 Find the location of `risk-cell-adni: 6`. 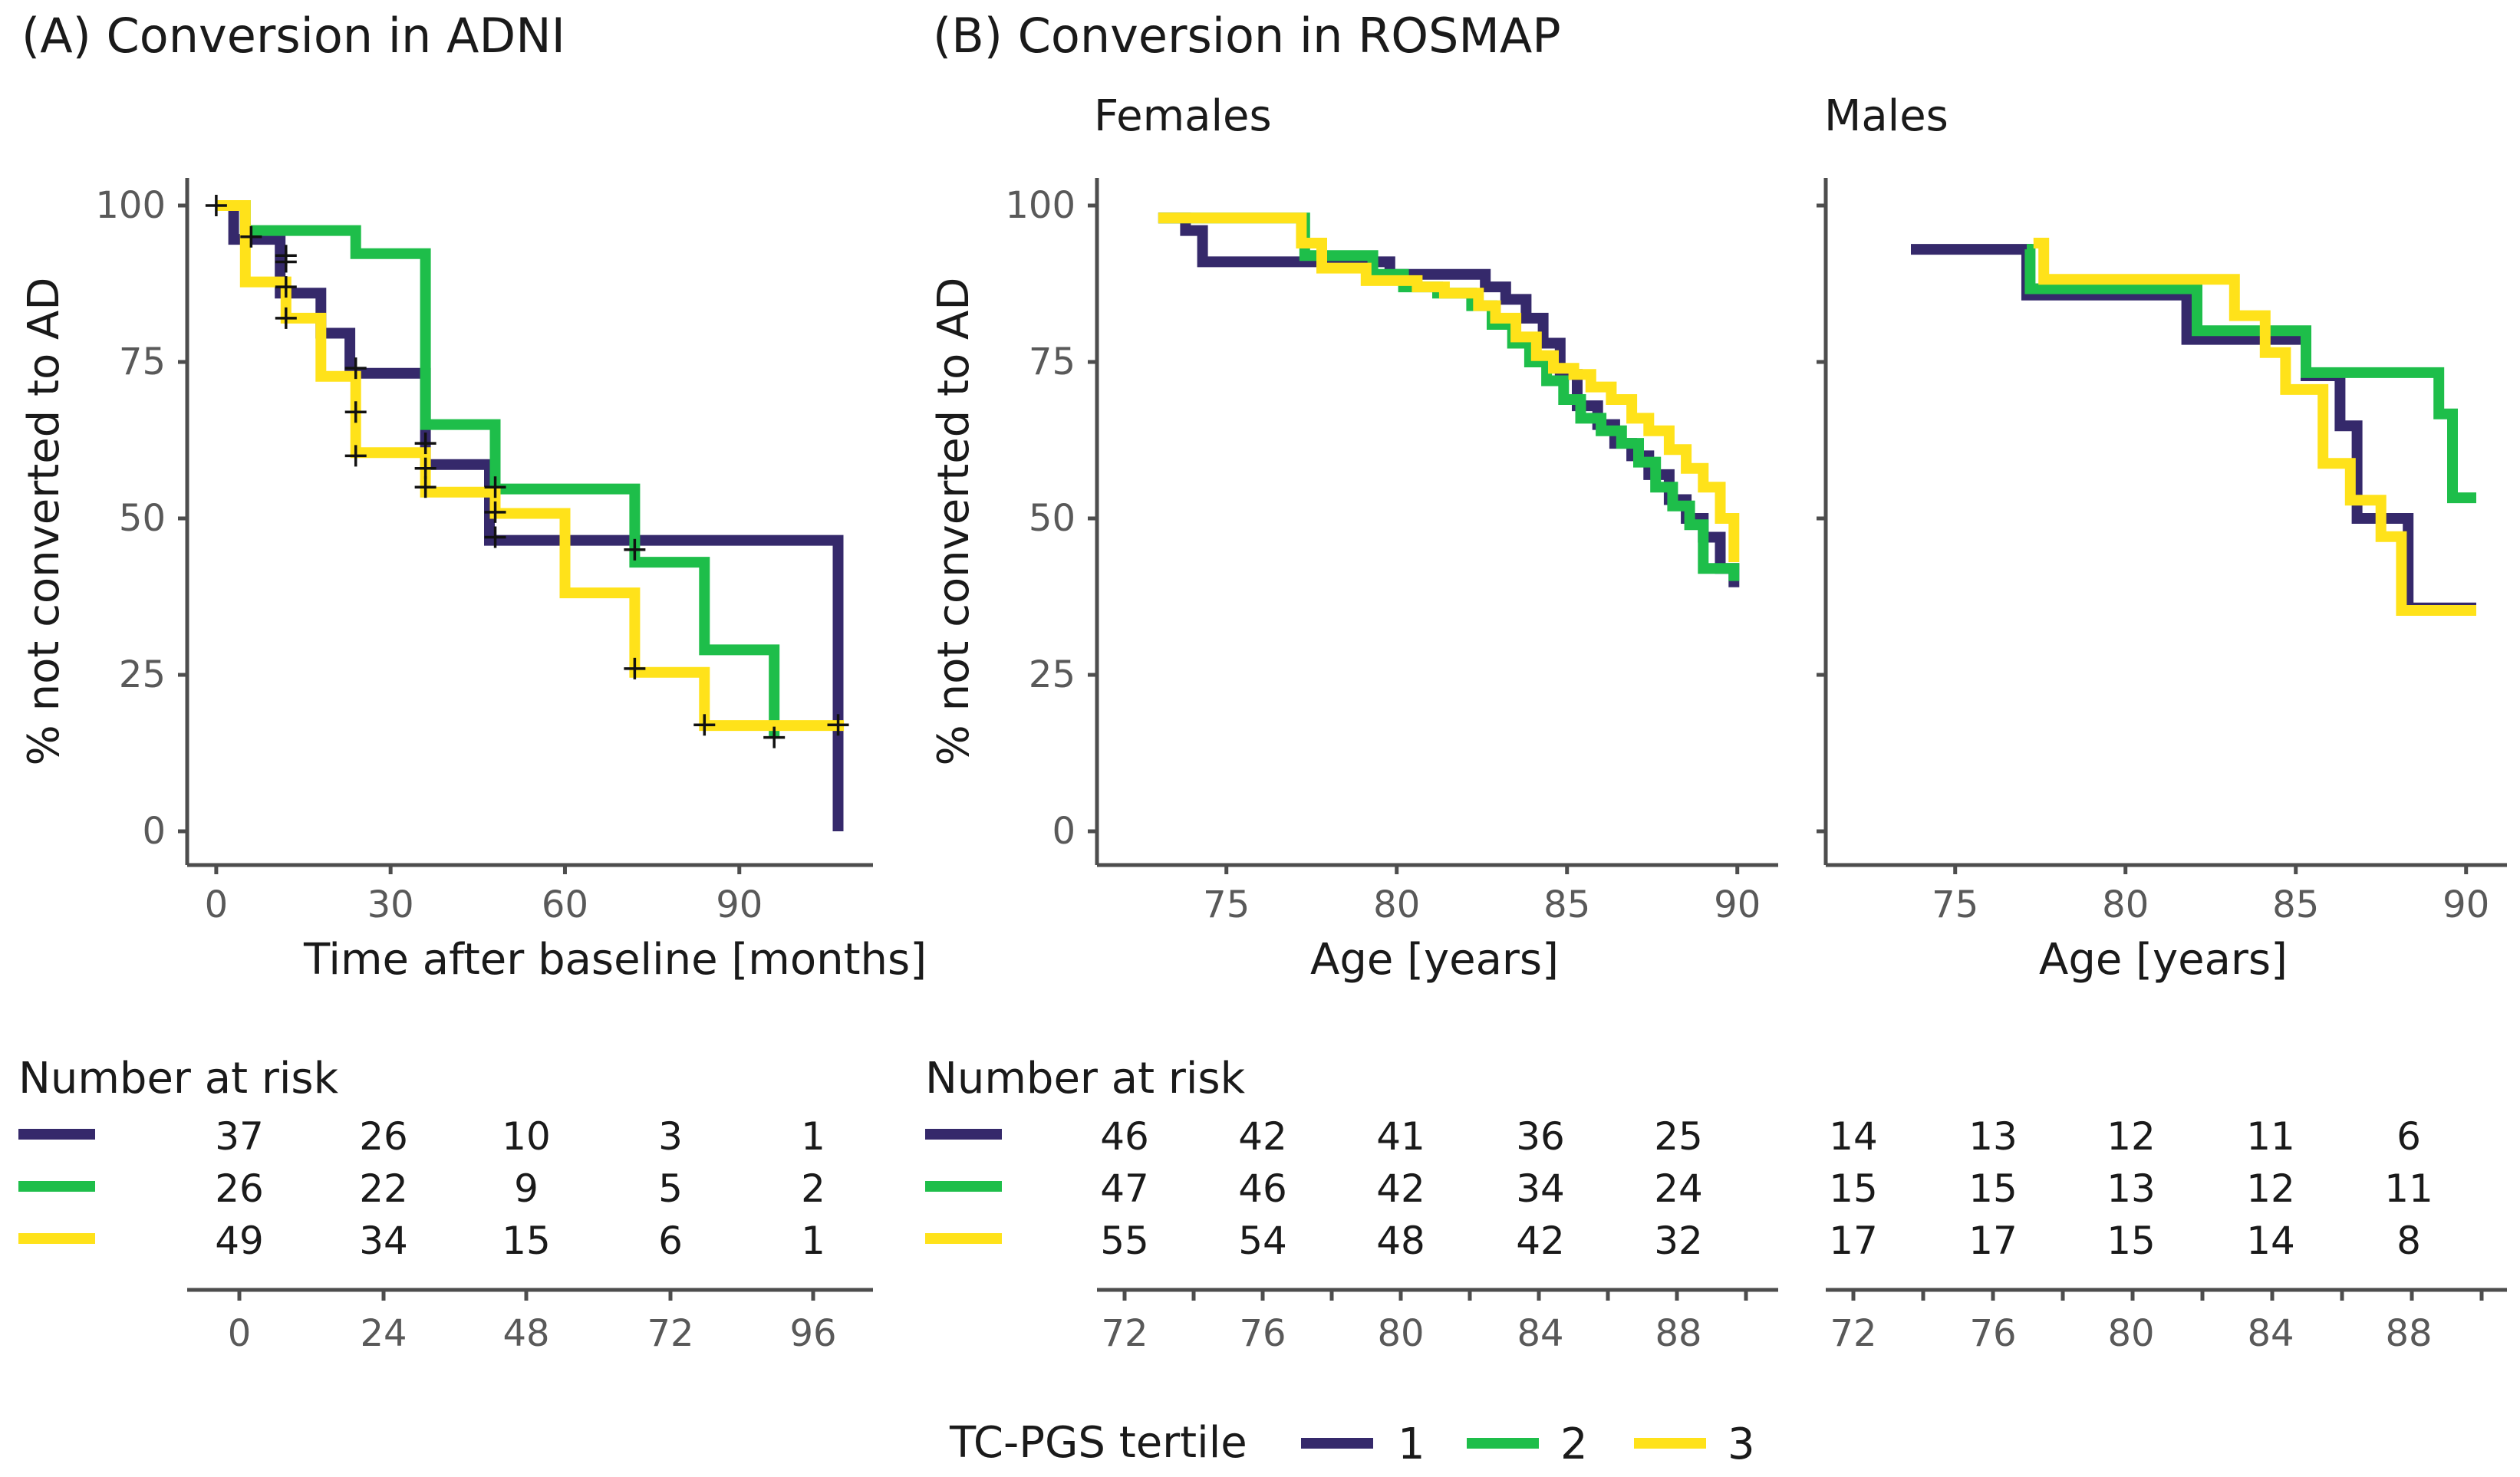

risk-cell-adni: 6 is located at coordinates (670, 1241).